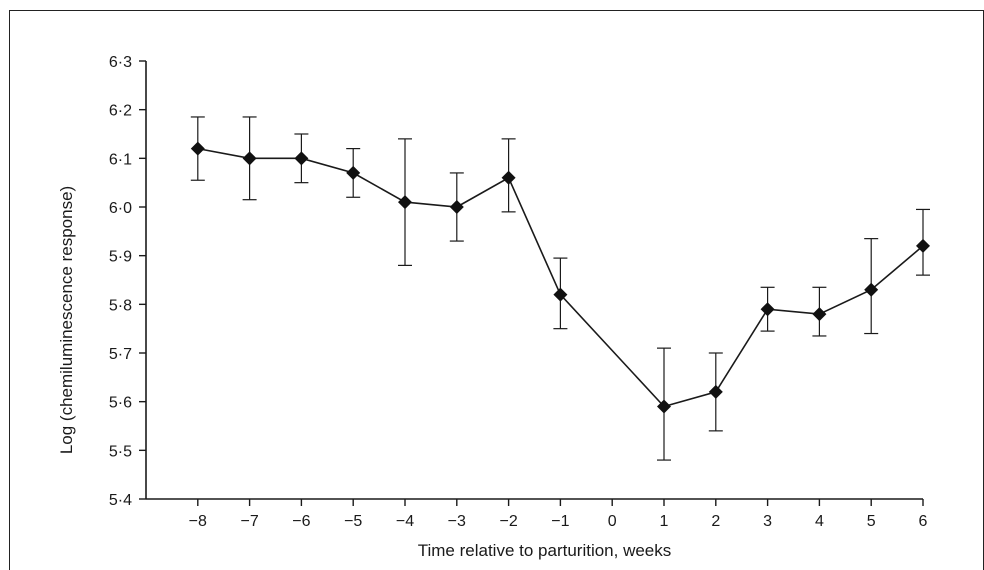  Describe the element at coordinates (120, 451) in the screenshot. I see `y-tick-label: 5·5` at that location.